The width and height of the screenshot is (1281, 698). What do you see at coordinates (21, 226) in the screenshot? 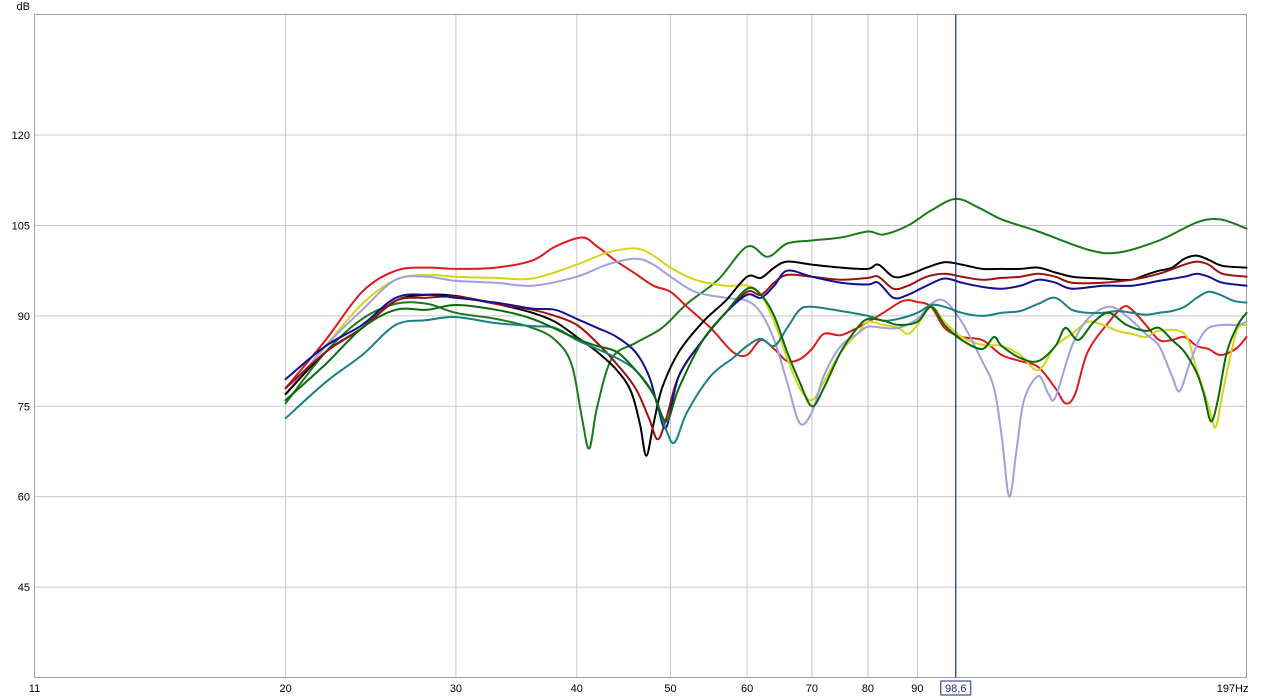
I see `y-tick-label: 105` at bounding box center [21, 226].